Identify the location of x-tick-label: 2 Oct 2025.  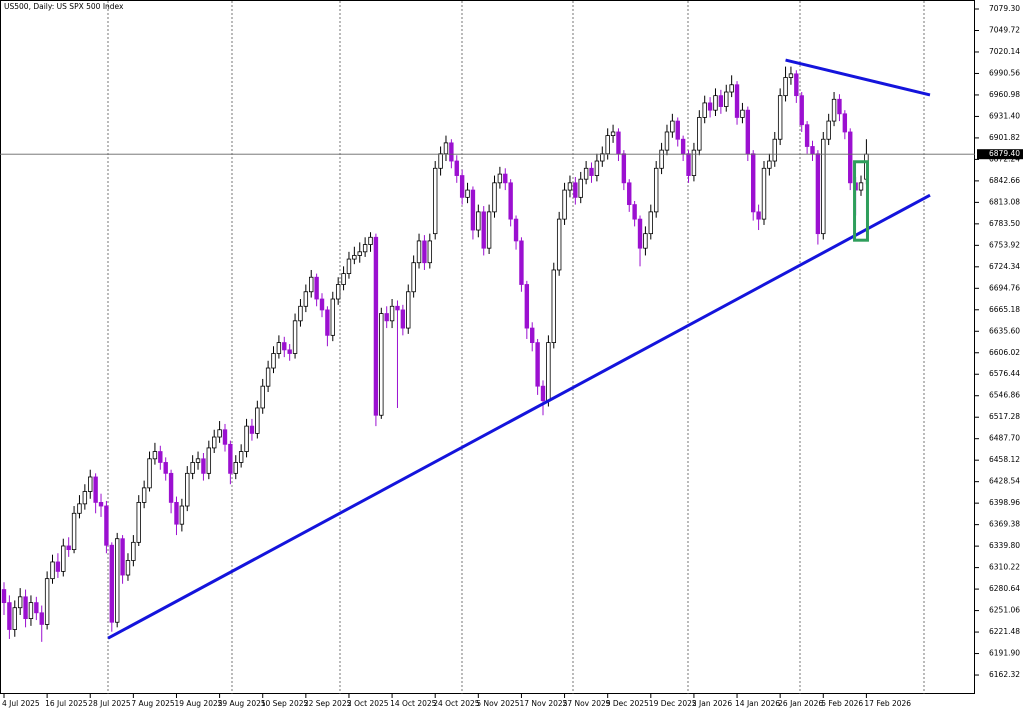
(368, 703).